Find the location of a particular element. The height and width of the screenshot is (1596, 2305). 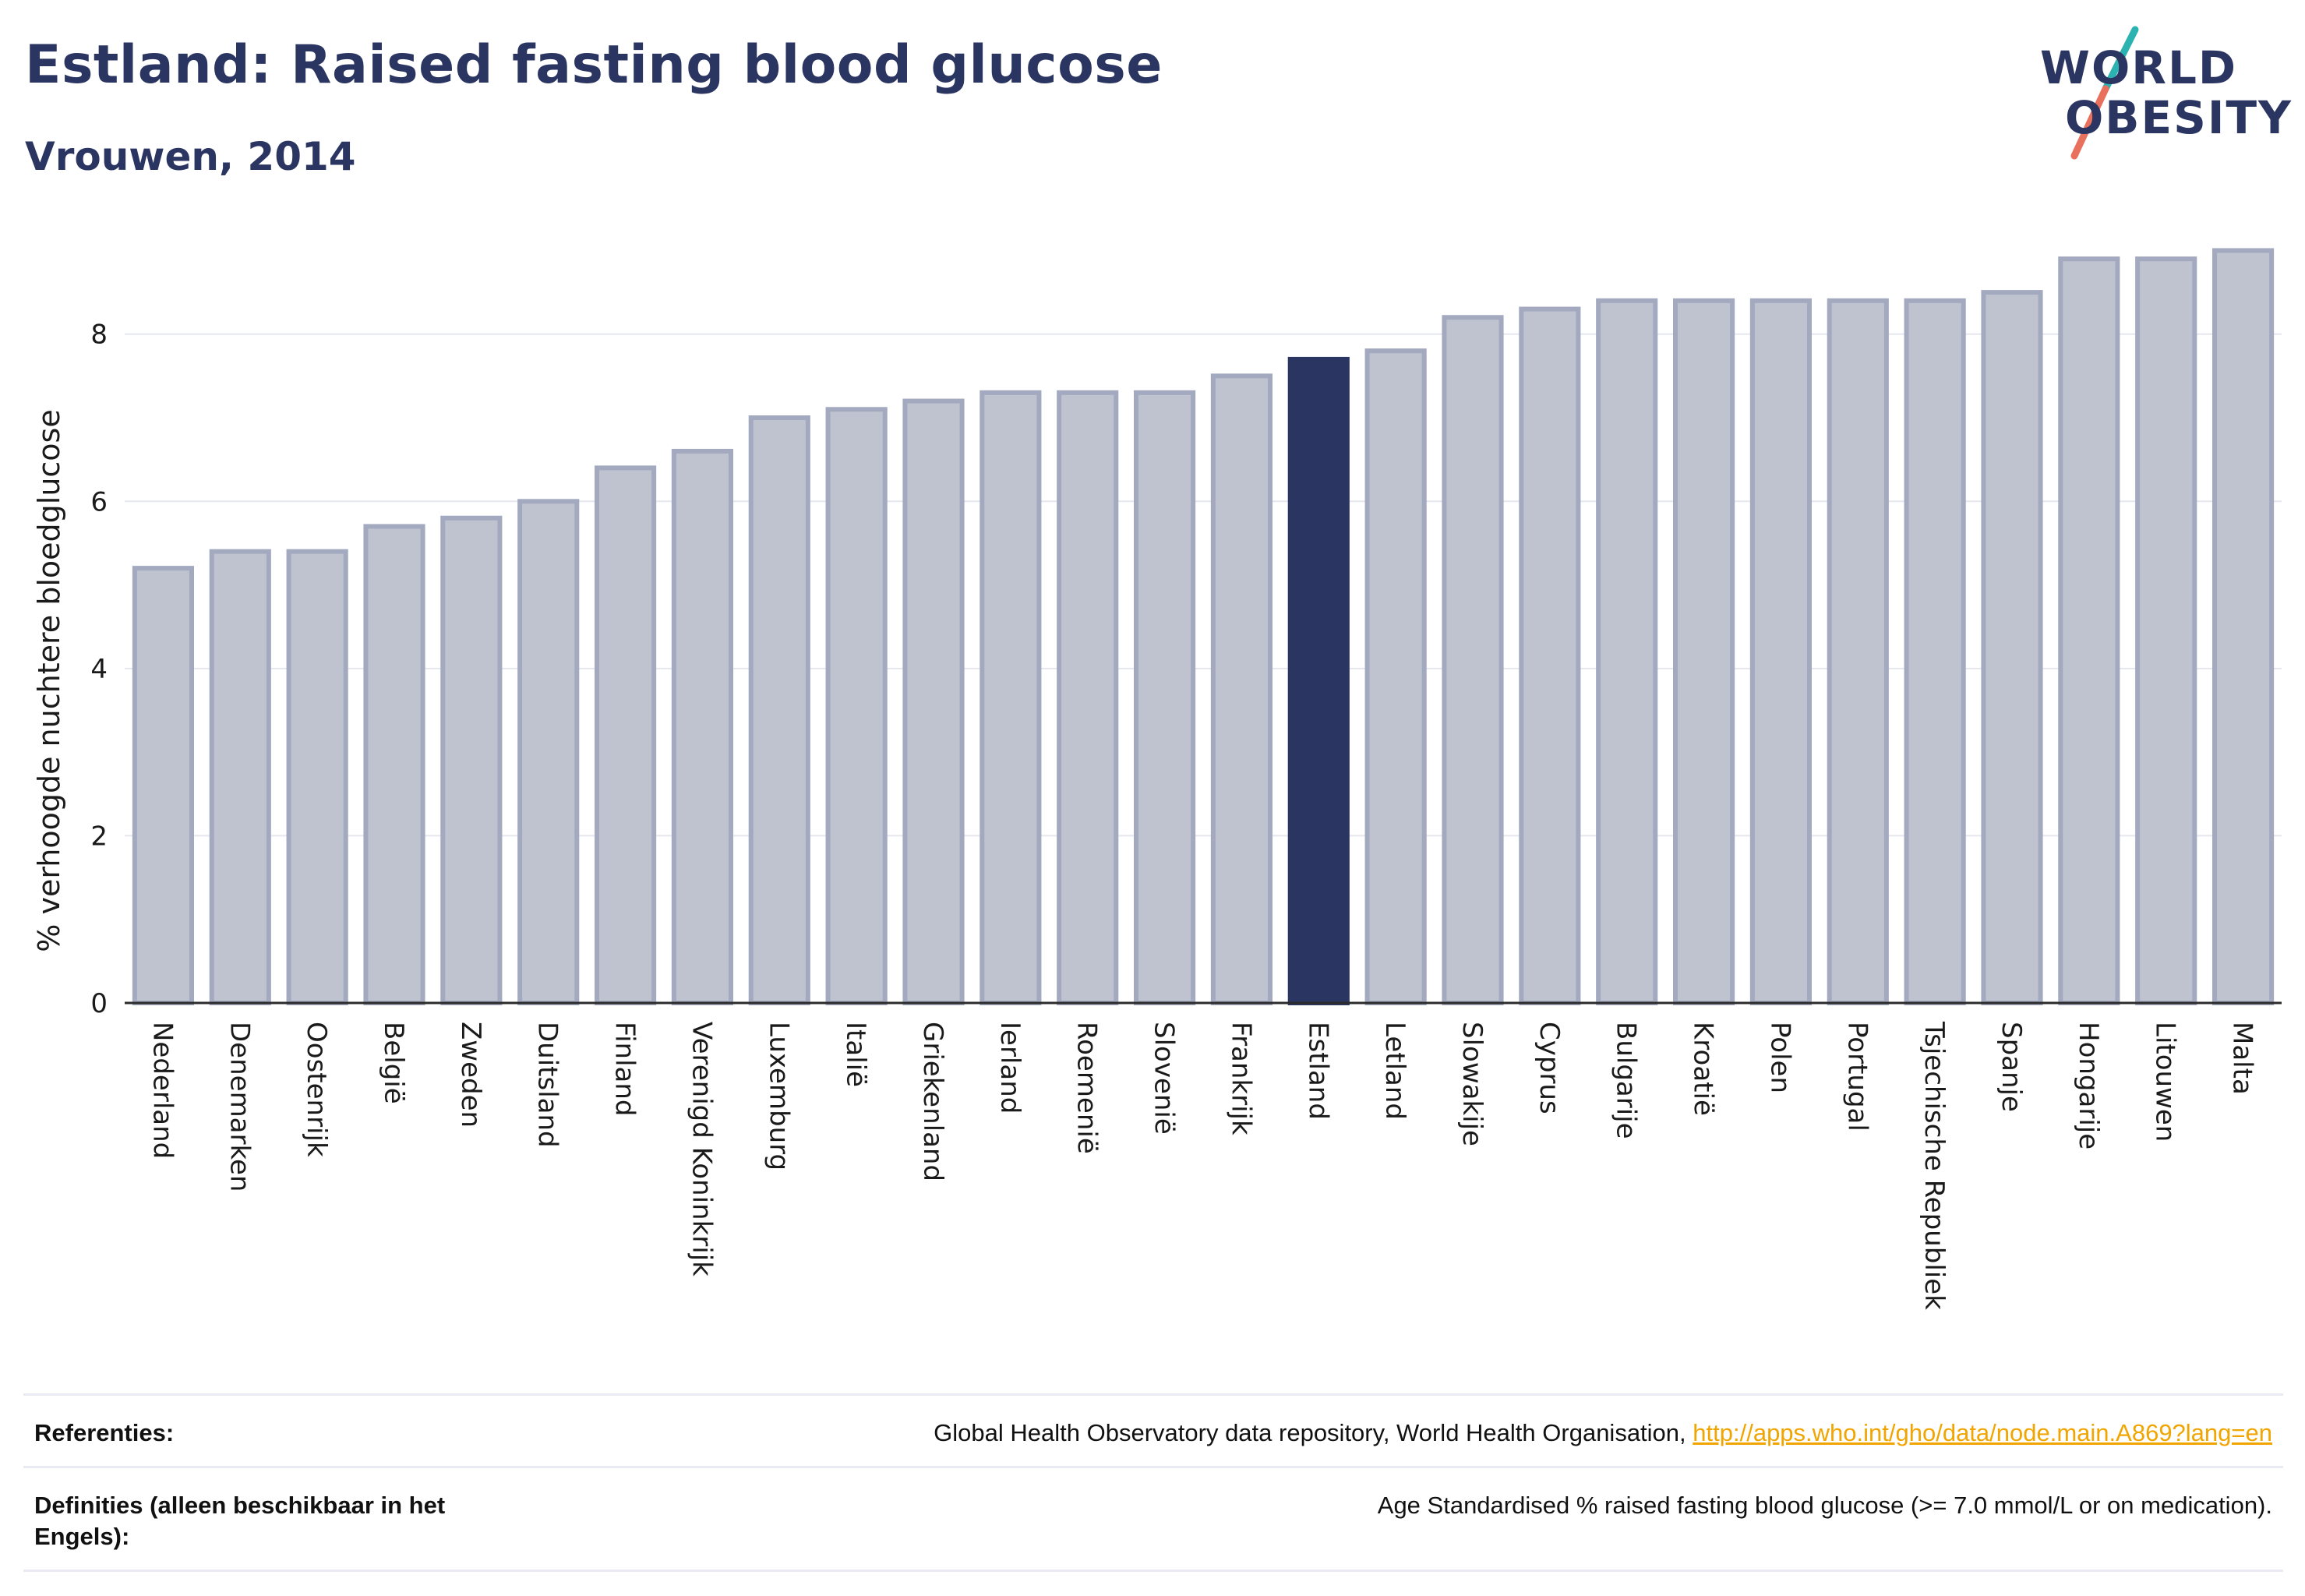

logo-slash-icon is located at coordinates (2104, 93).